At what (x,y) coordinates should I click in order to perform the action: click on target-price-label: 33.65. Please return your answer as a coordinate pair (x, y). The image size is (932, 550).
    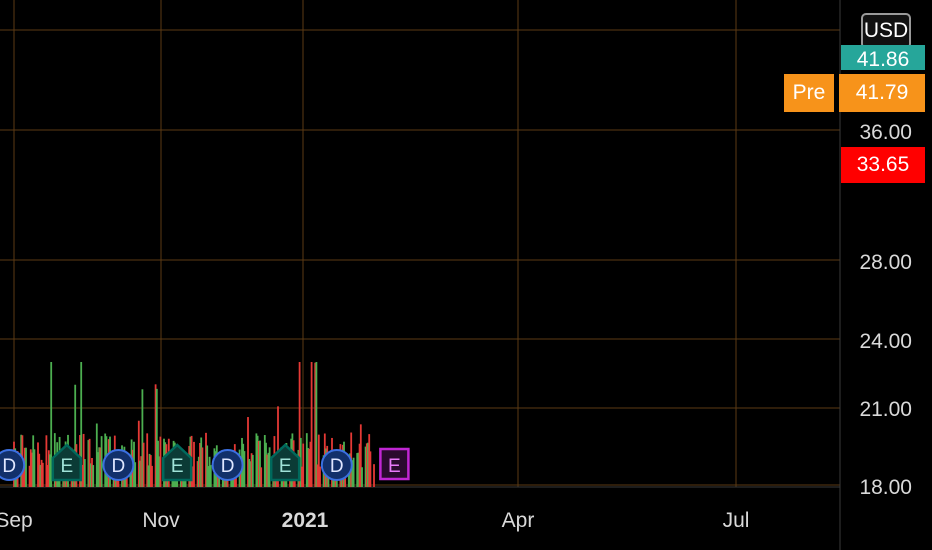
    Looking at the image, I should click on (883, 164).